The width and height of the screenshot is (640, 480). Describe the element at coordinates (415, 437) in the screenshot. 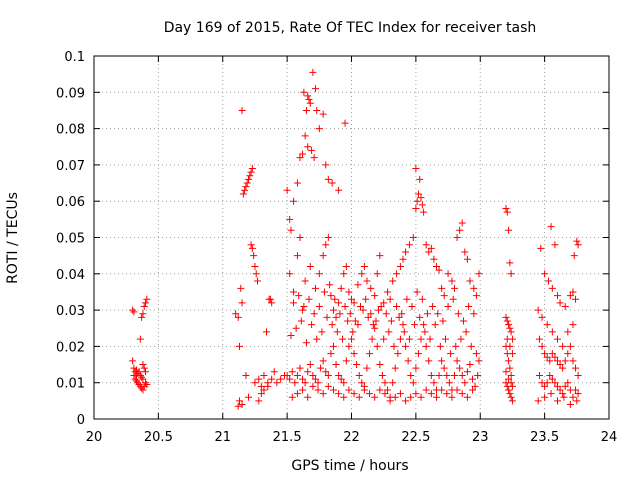

I see `x-tick-label: 22.5` at that location.